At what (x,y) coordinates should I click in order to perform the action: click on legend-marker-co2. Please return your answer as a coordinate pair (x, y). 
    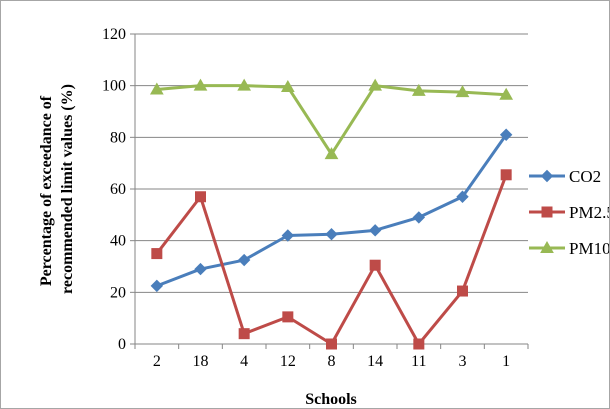
    Looking at the image, I should click on (547, 176).